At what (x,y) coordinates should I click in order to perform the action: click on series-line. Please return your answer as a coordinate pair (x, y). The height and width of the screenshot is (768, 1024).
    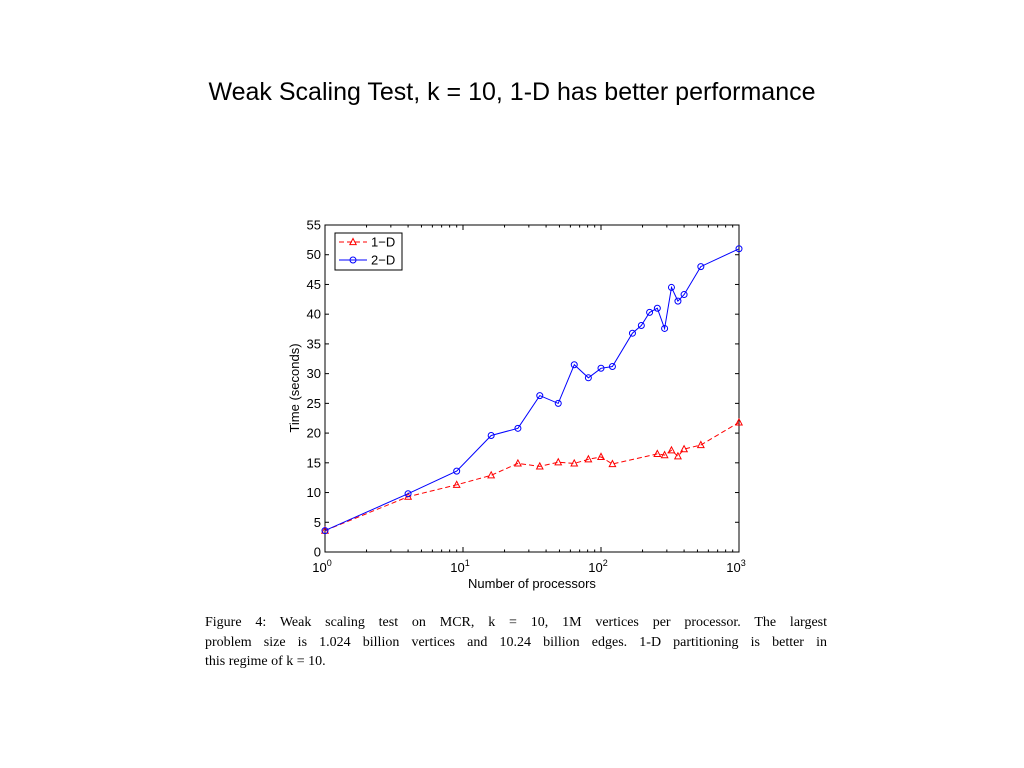
    Looking at the image, I should click on (532, 476).